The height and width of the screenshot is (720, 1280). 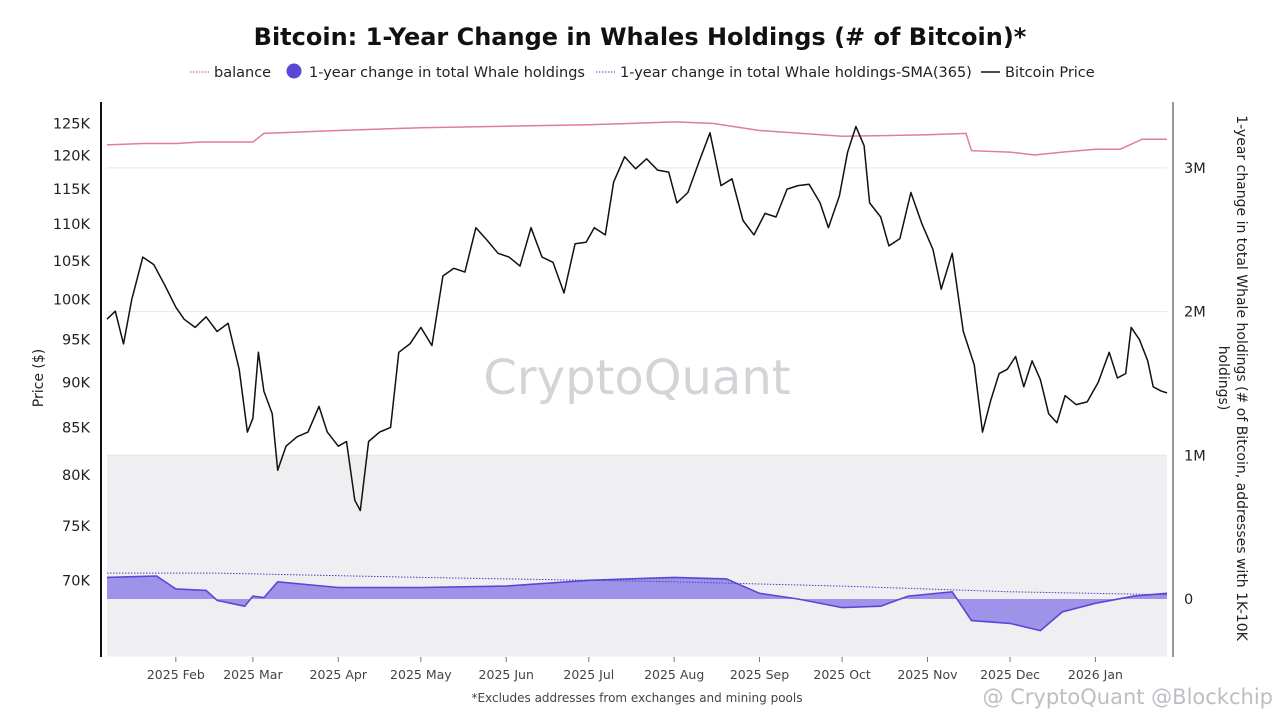 I want to click on y-left-tick-label: 110K, so click(x=72, y=225).